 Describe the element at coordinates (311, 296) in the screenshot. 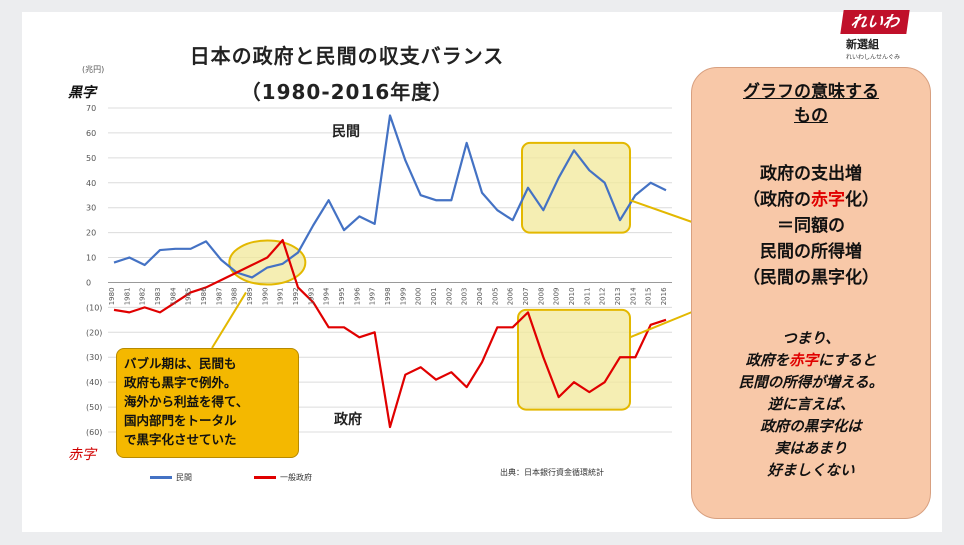

I see `x-tick-label: 1993` at that location.